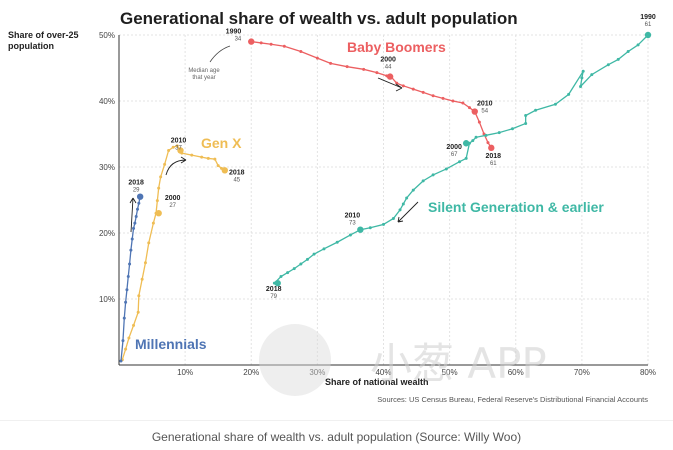  Describe the element at coordinates (172, 206) in the screenshot. I see `annotation-age: 27` at that location.